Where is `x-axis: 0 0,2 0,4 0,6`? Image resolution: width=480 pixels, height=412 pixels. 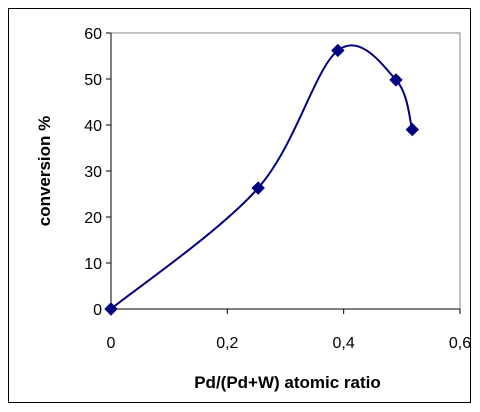
x-axis: 0 0,2 0,4 0,6 is located at coordinates (289, 330).